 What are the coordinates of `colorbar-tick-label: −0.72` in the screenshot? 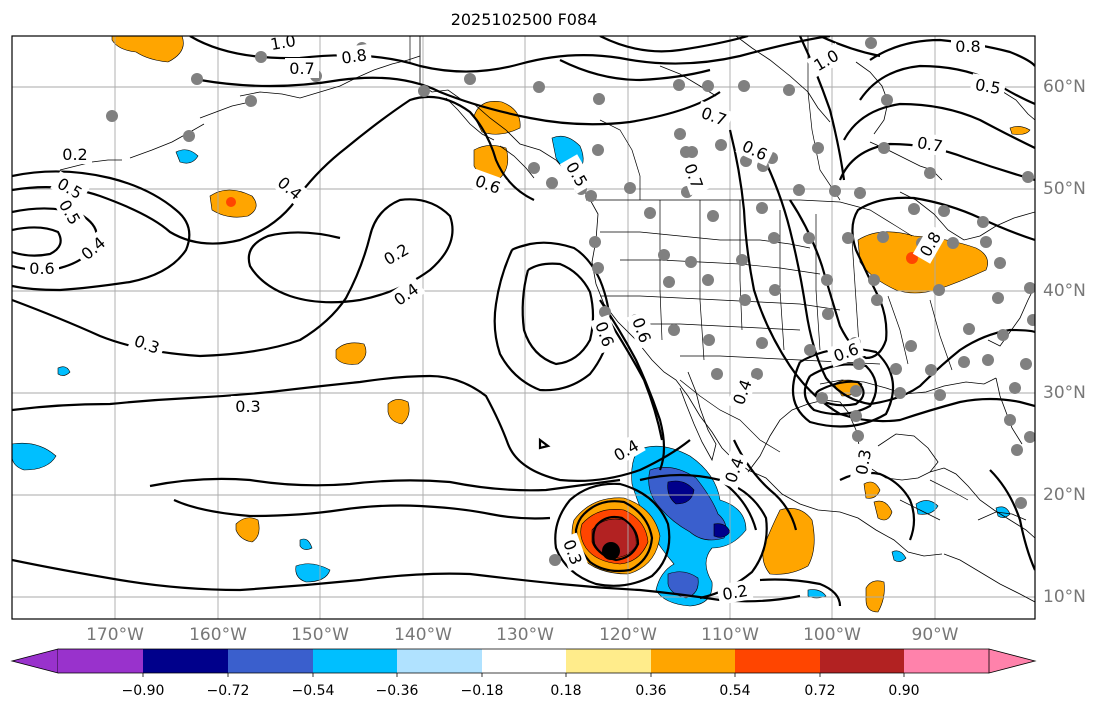 It's located at (228, 691).